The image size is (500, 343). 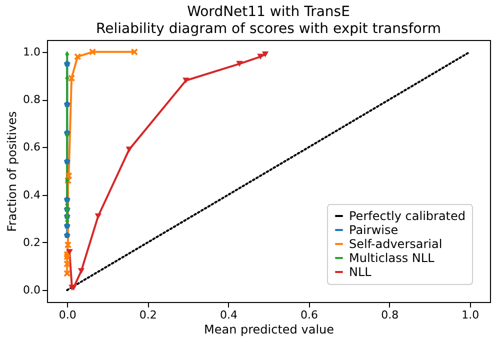 What do you see at coordinates (31, 147) in the screenshot?
I see `y-tick-label: 0.6` at bounding box center [31, 147].